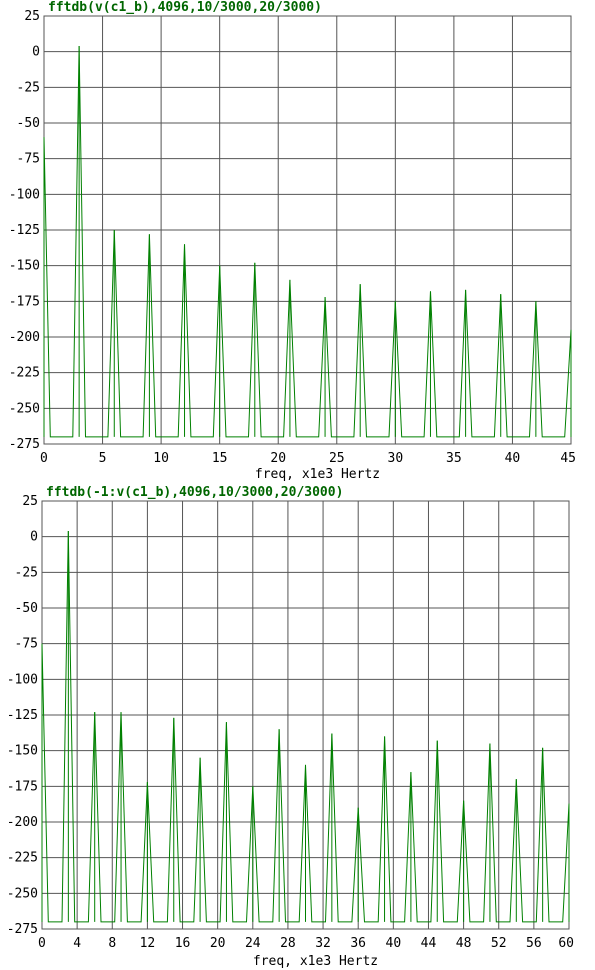  I want to click on chart-title: fftdb(v(c1_b),4096,10/3000,20/3000), so click(185, 7).